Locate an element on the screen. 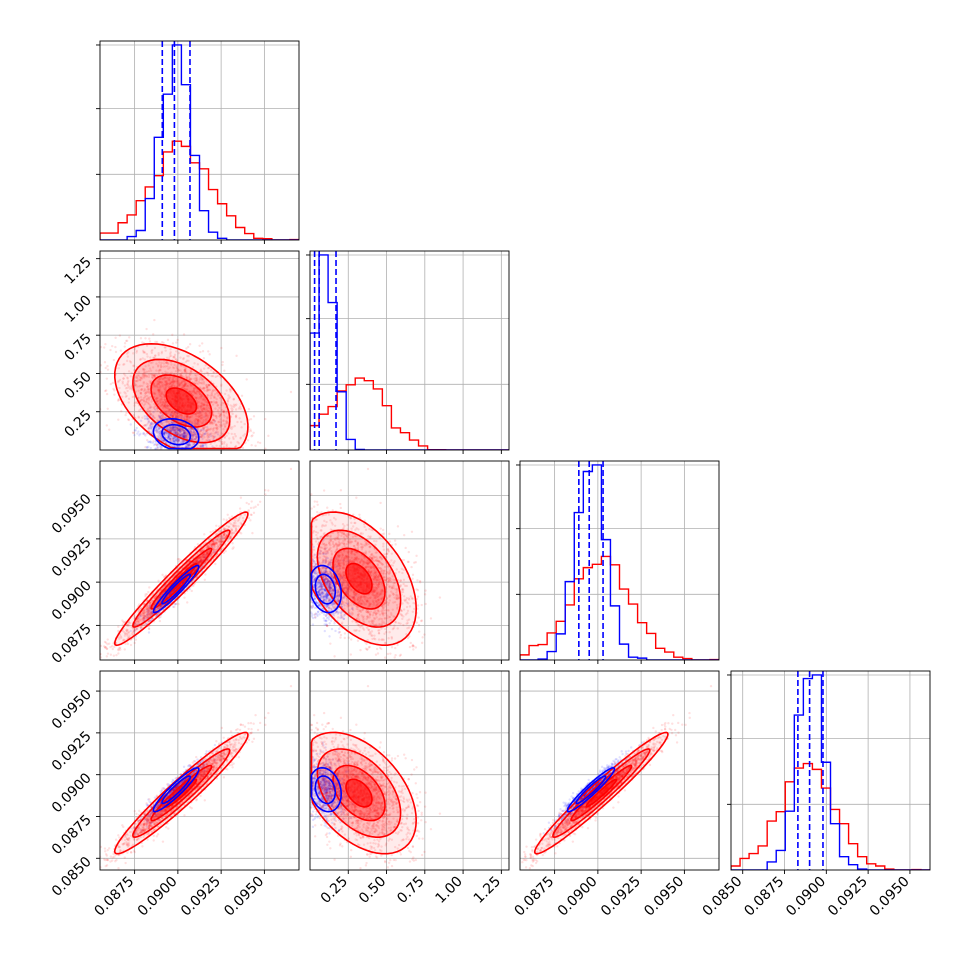  y-tick-label: 0.50 is located at coordinates (77, 385).